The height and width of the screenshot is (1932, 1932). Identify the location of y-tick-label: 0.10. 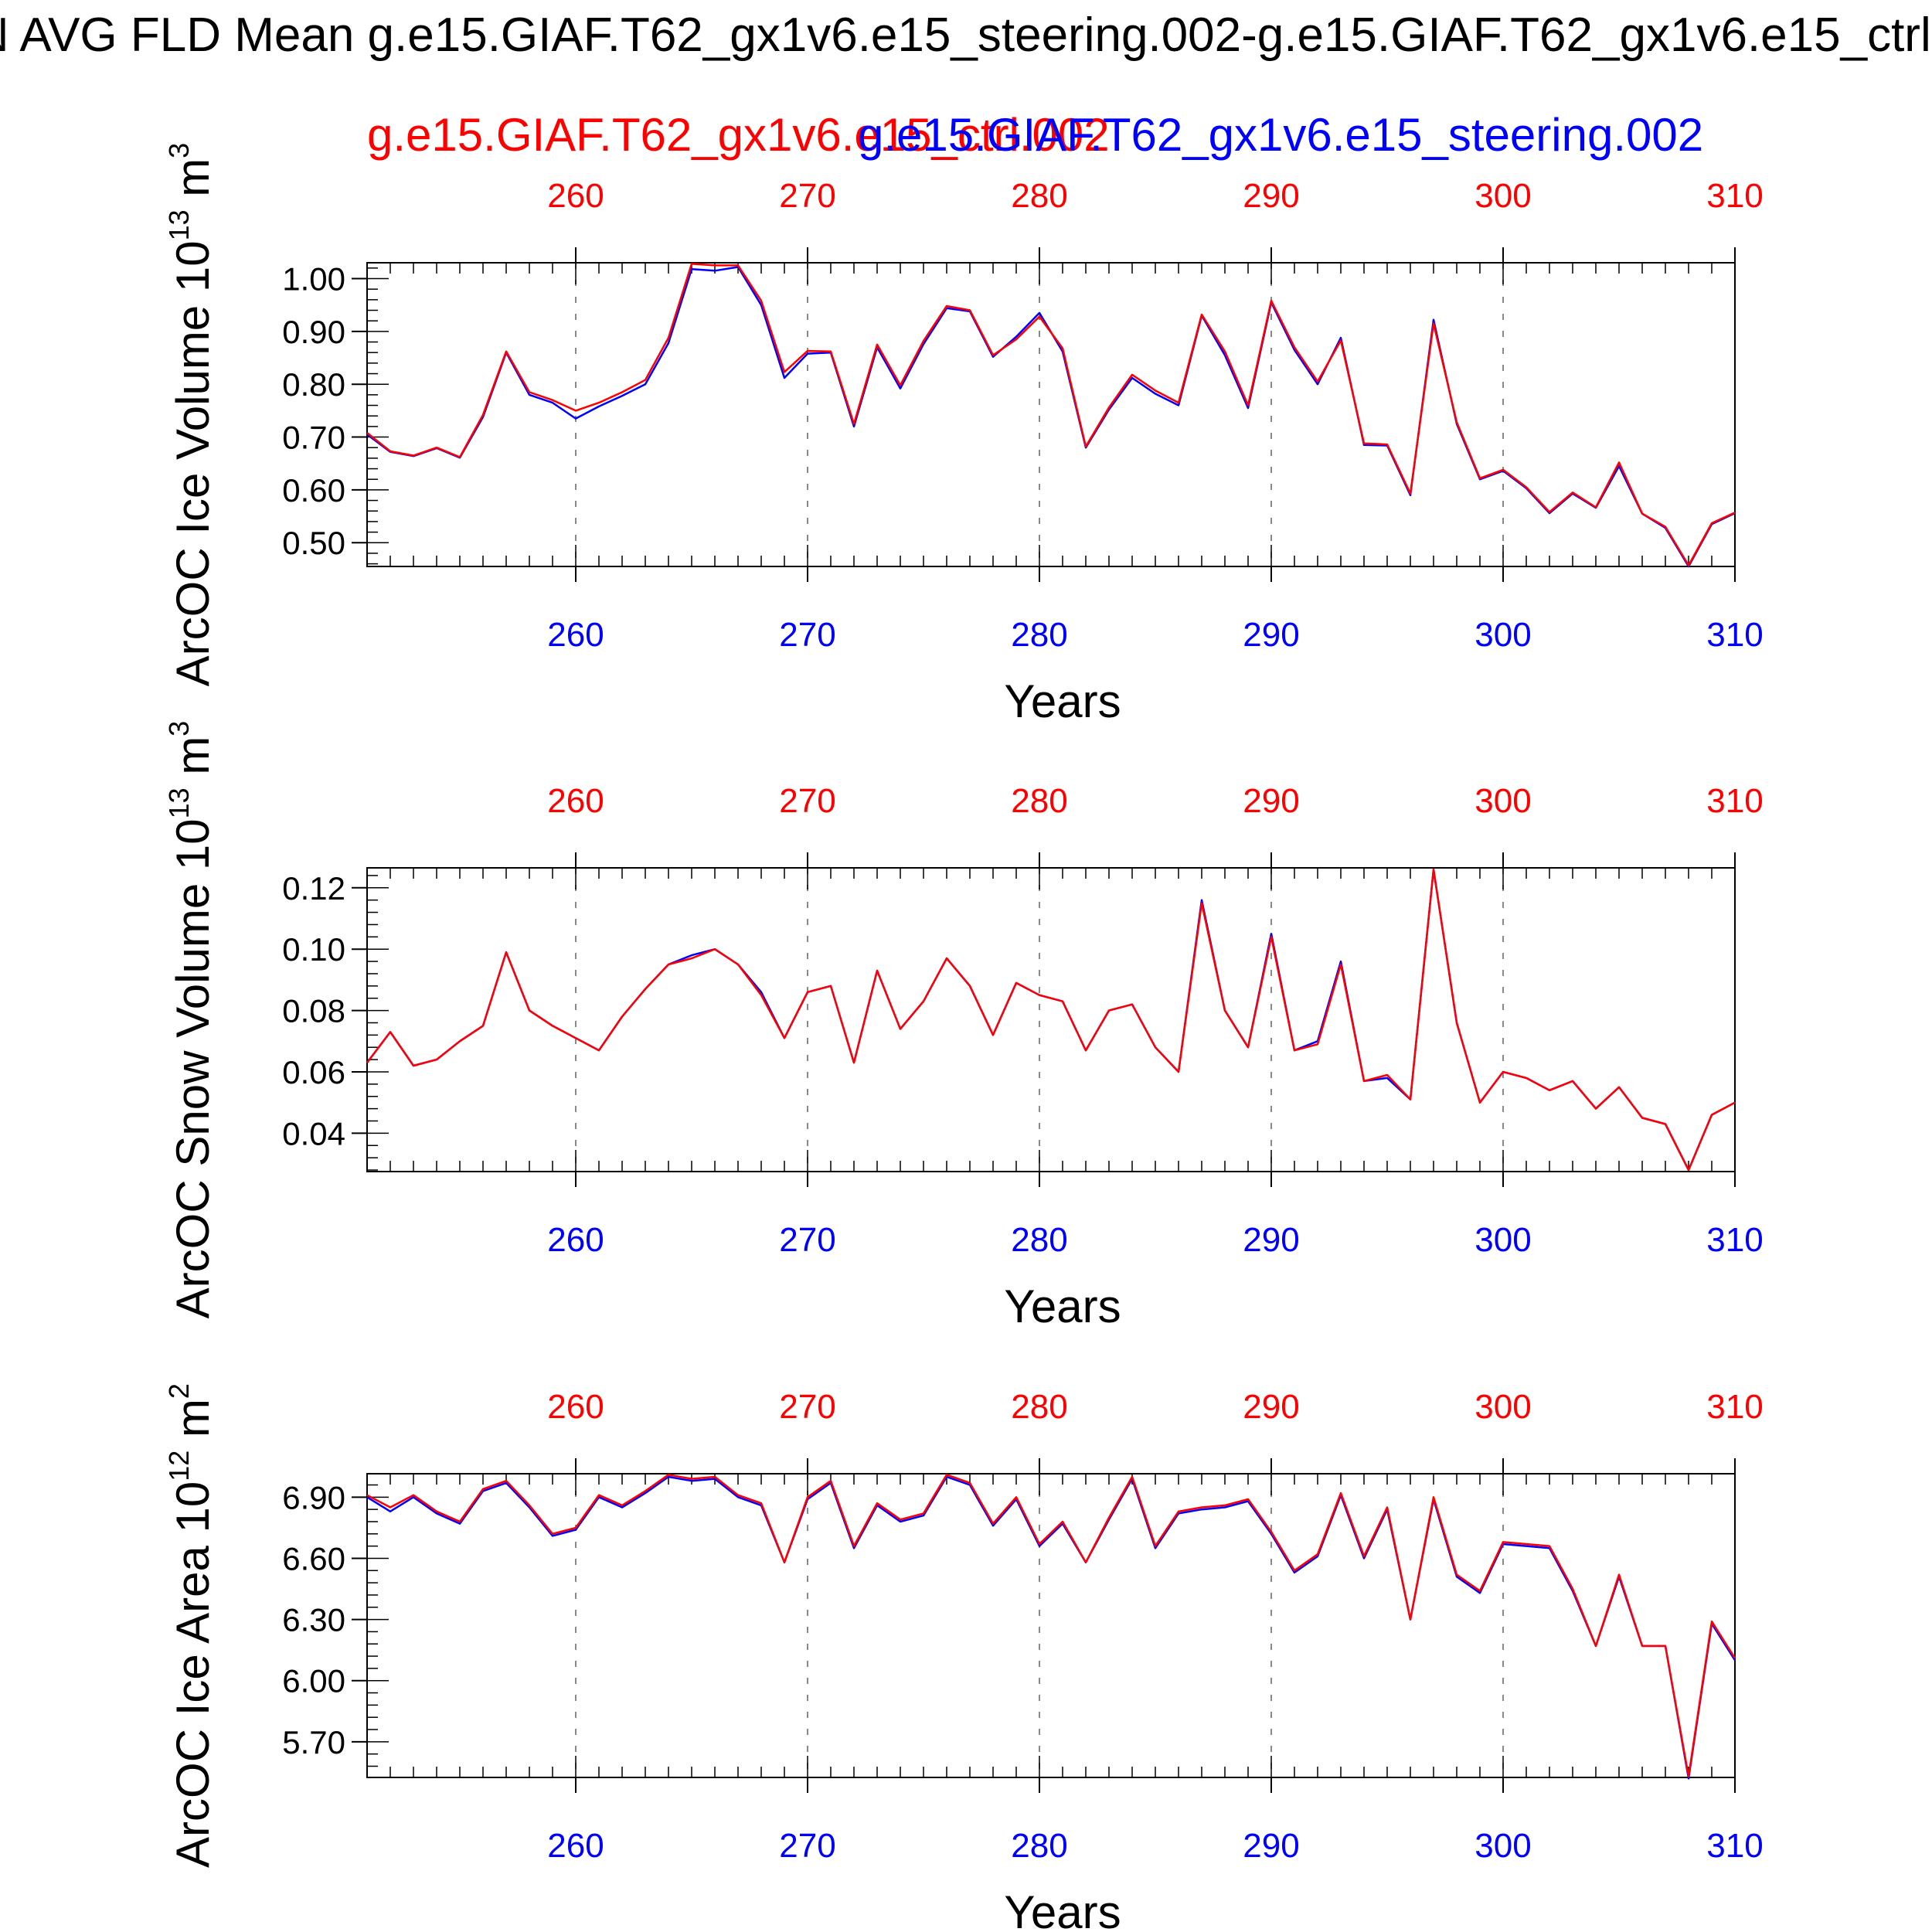
(314, 949).